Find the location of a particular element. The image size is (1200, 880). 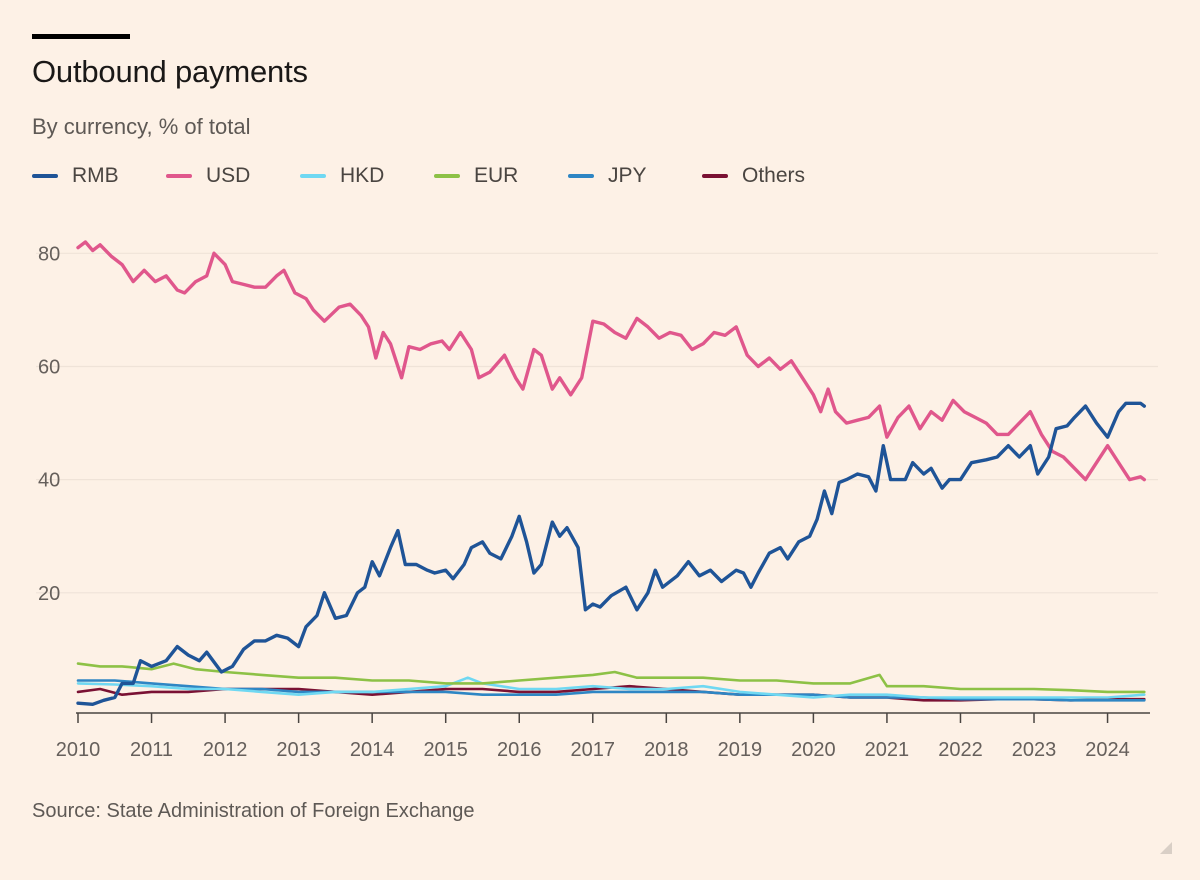

legend-item-rmb: RMB is located at coordinates (99, 176).